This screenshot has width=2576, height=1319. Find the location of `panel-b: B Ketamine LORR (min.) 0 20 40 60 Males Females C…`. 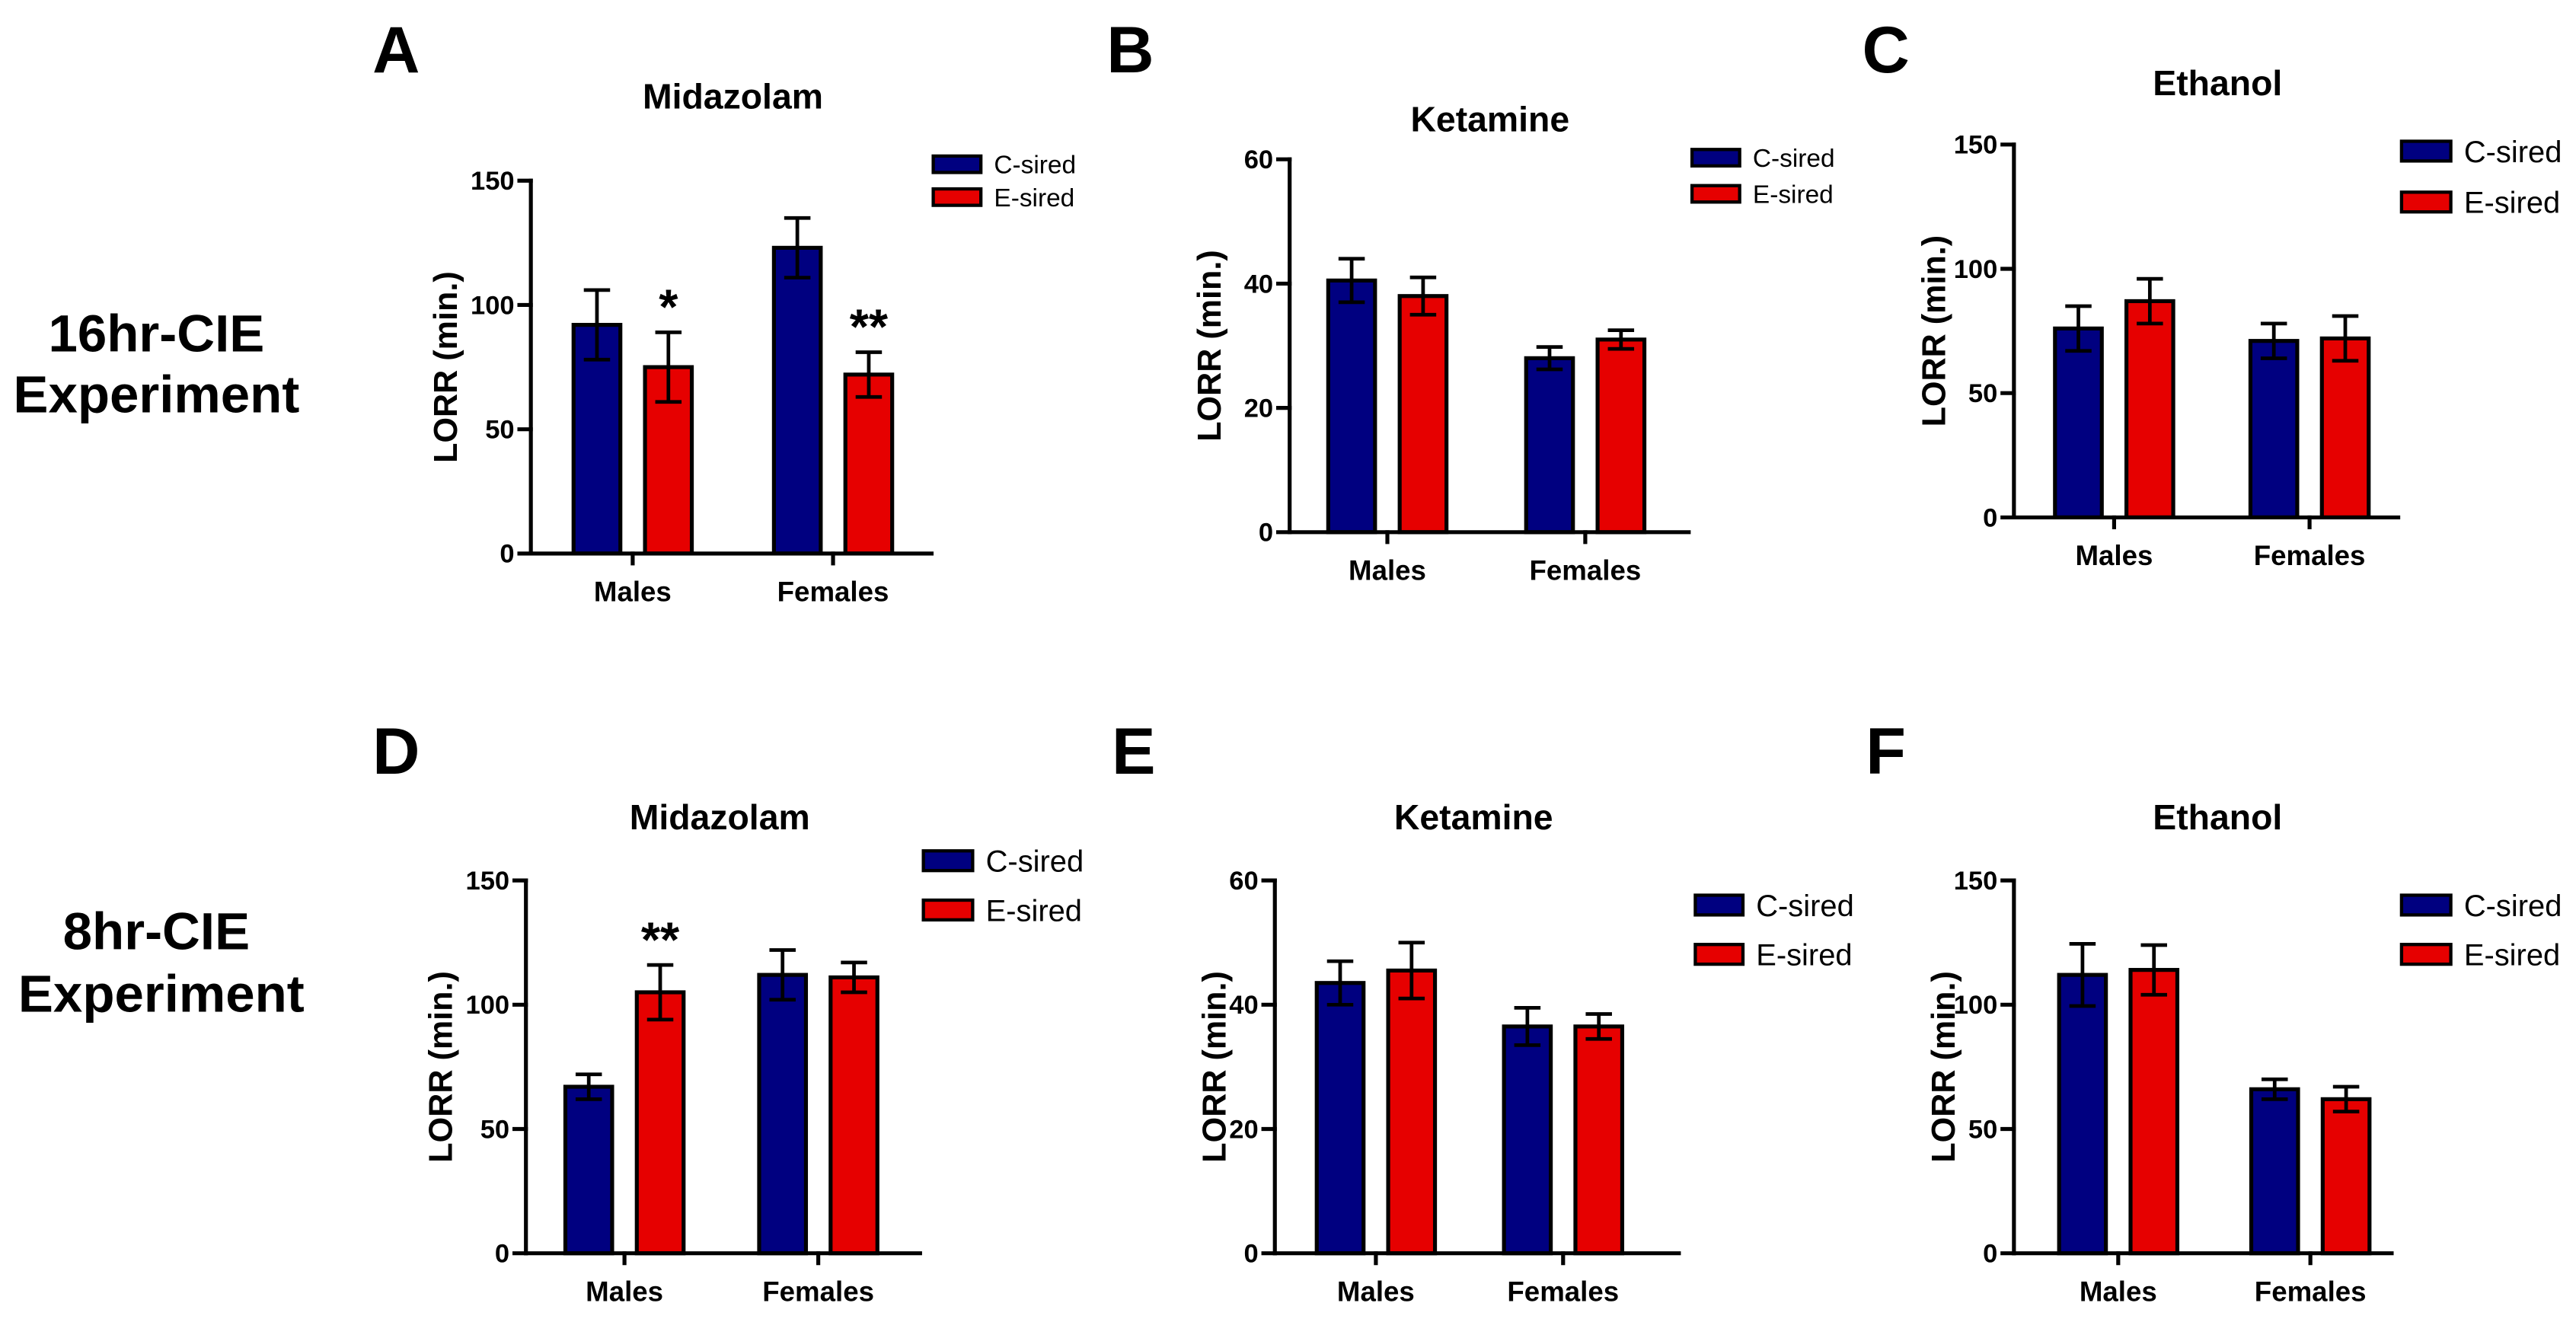

panel-b: B Ketamine LORR (min.) 0 20 40 60 Males Females C… is located at coordinates (1470, 300).